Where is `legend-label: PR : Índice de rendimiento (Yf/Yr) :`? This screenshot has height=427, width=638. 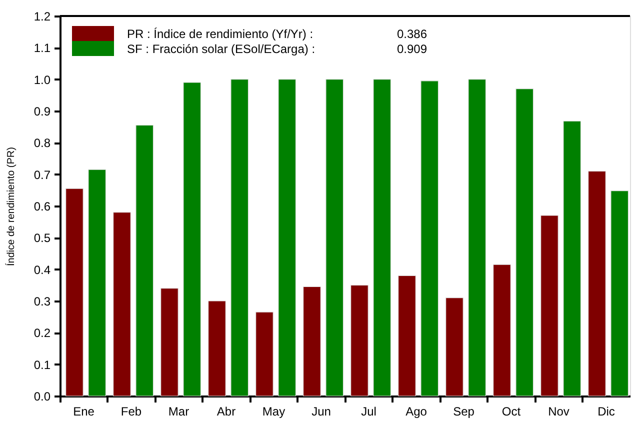
legend-label: PR : Índice de rendimiento (Yf/Yr) : is located at coordinates (220, 34).